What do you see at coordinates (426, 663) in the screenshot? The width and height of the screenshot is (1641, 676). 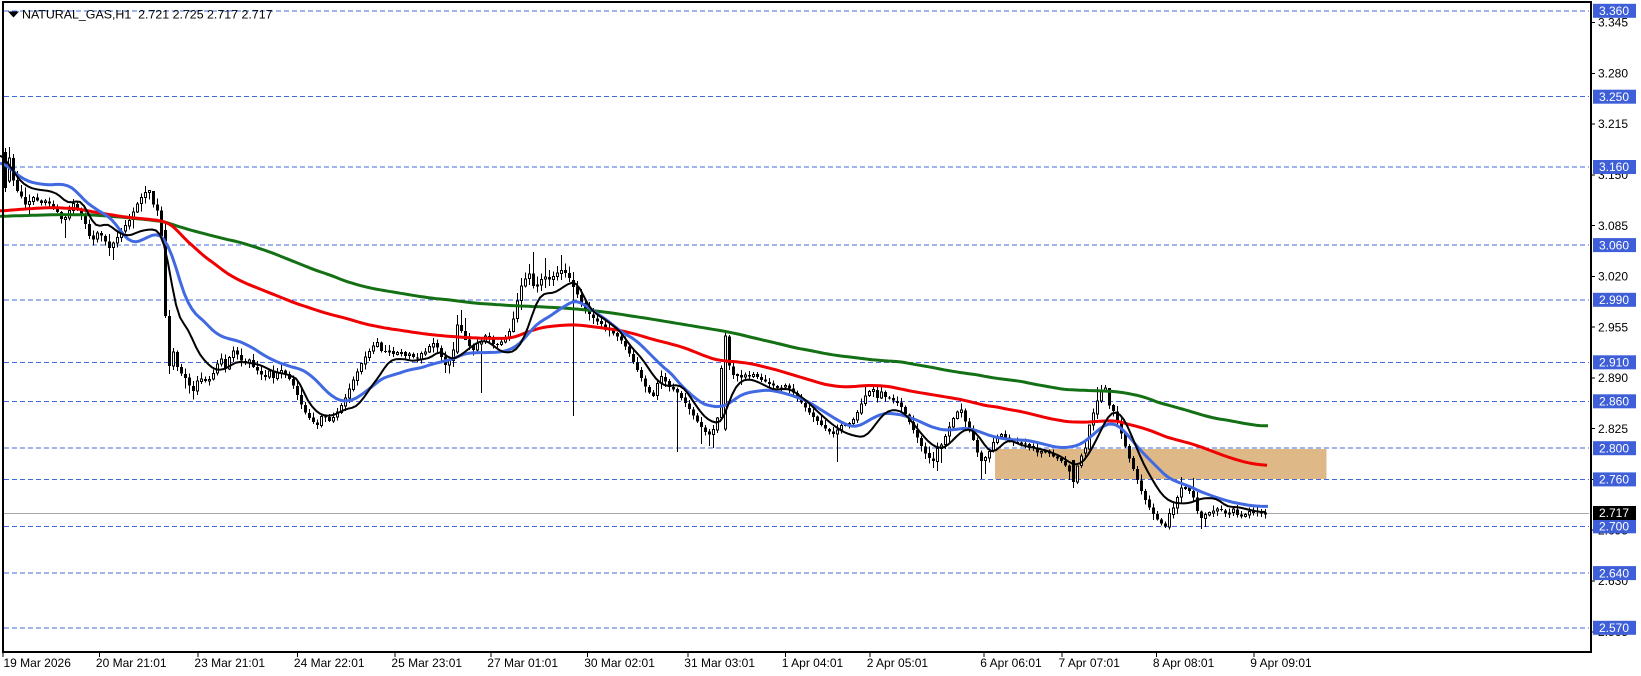 I see `svg-text: 25 Mar 23:01` at bounding box center [426, 663].